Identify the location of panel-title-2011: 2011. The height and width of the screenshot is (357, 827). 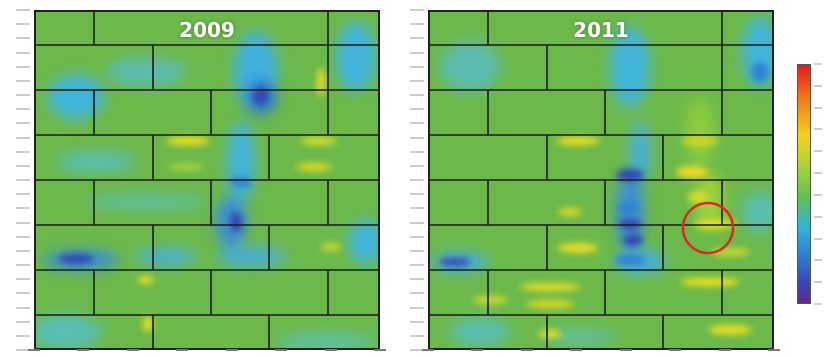
(601, 30).